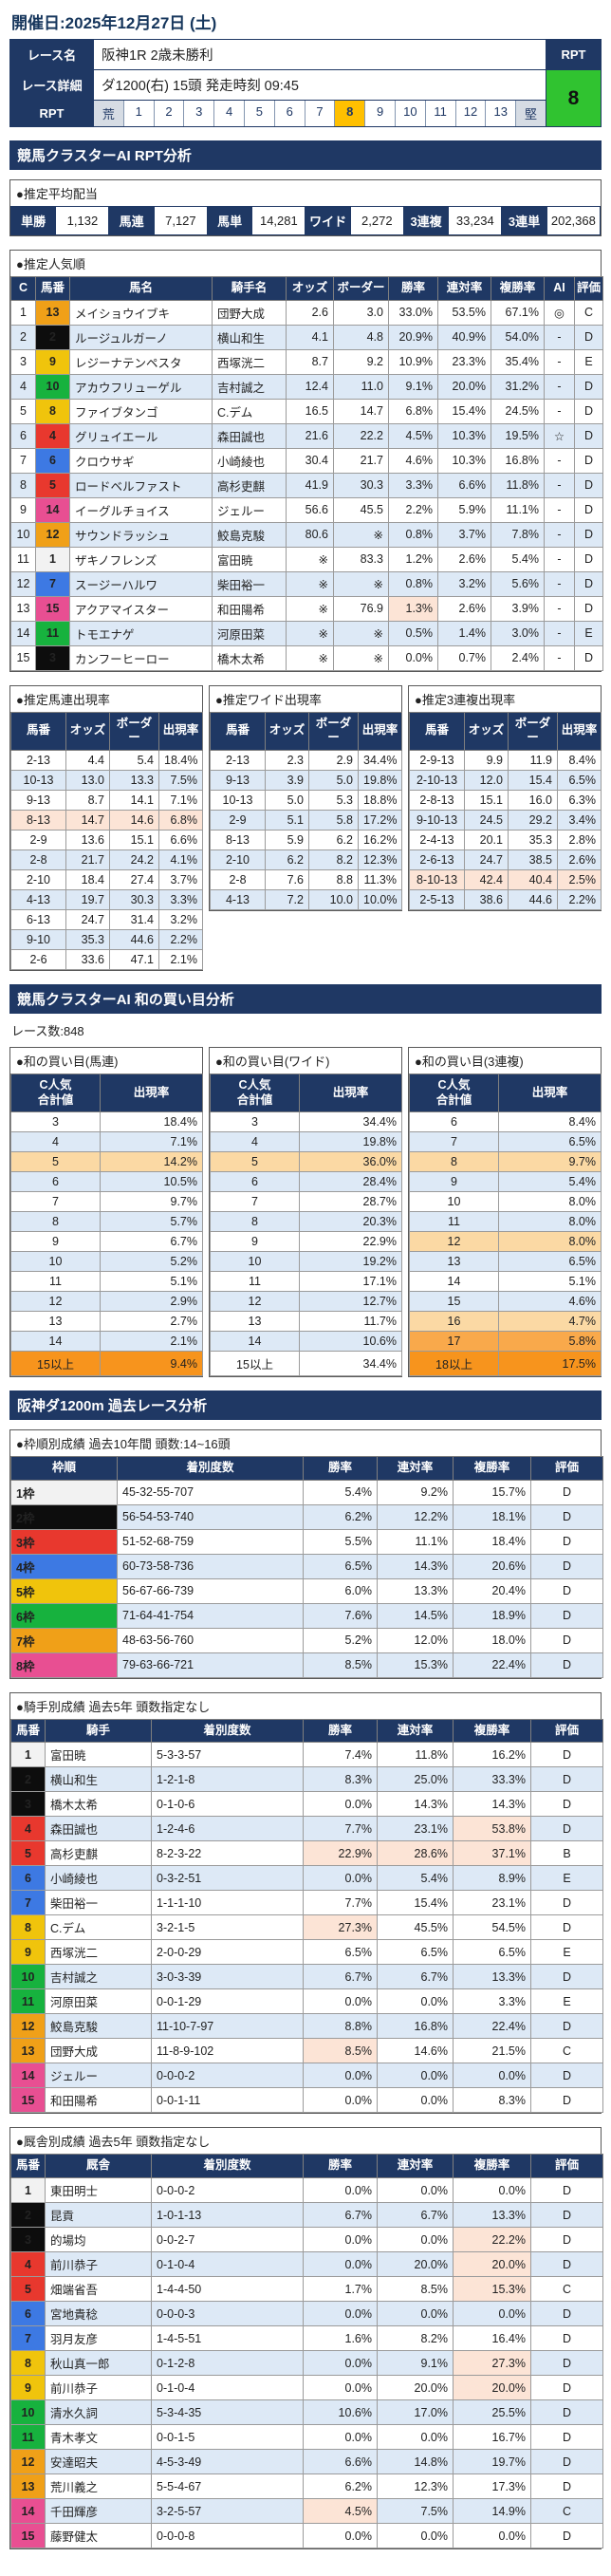  I want to click on cell-record: 11-8-9-102, so click(227, 2051).